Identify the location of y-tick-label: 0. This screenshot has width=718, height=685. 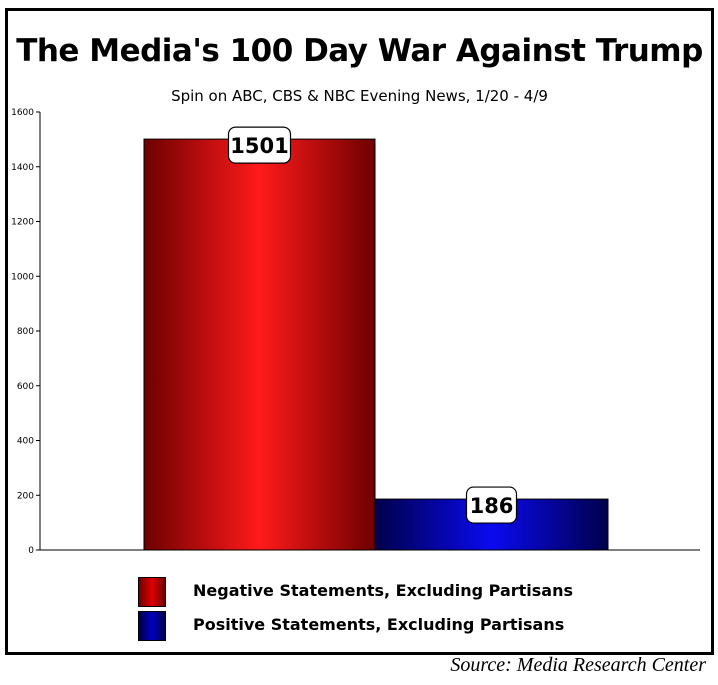
(31, 551).